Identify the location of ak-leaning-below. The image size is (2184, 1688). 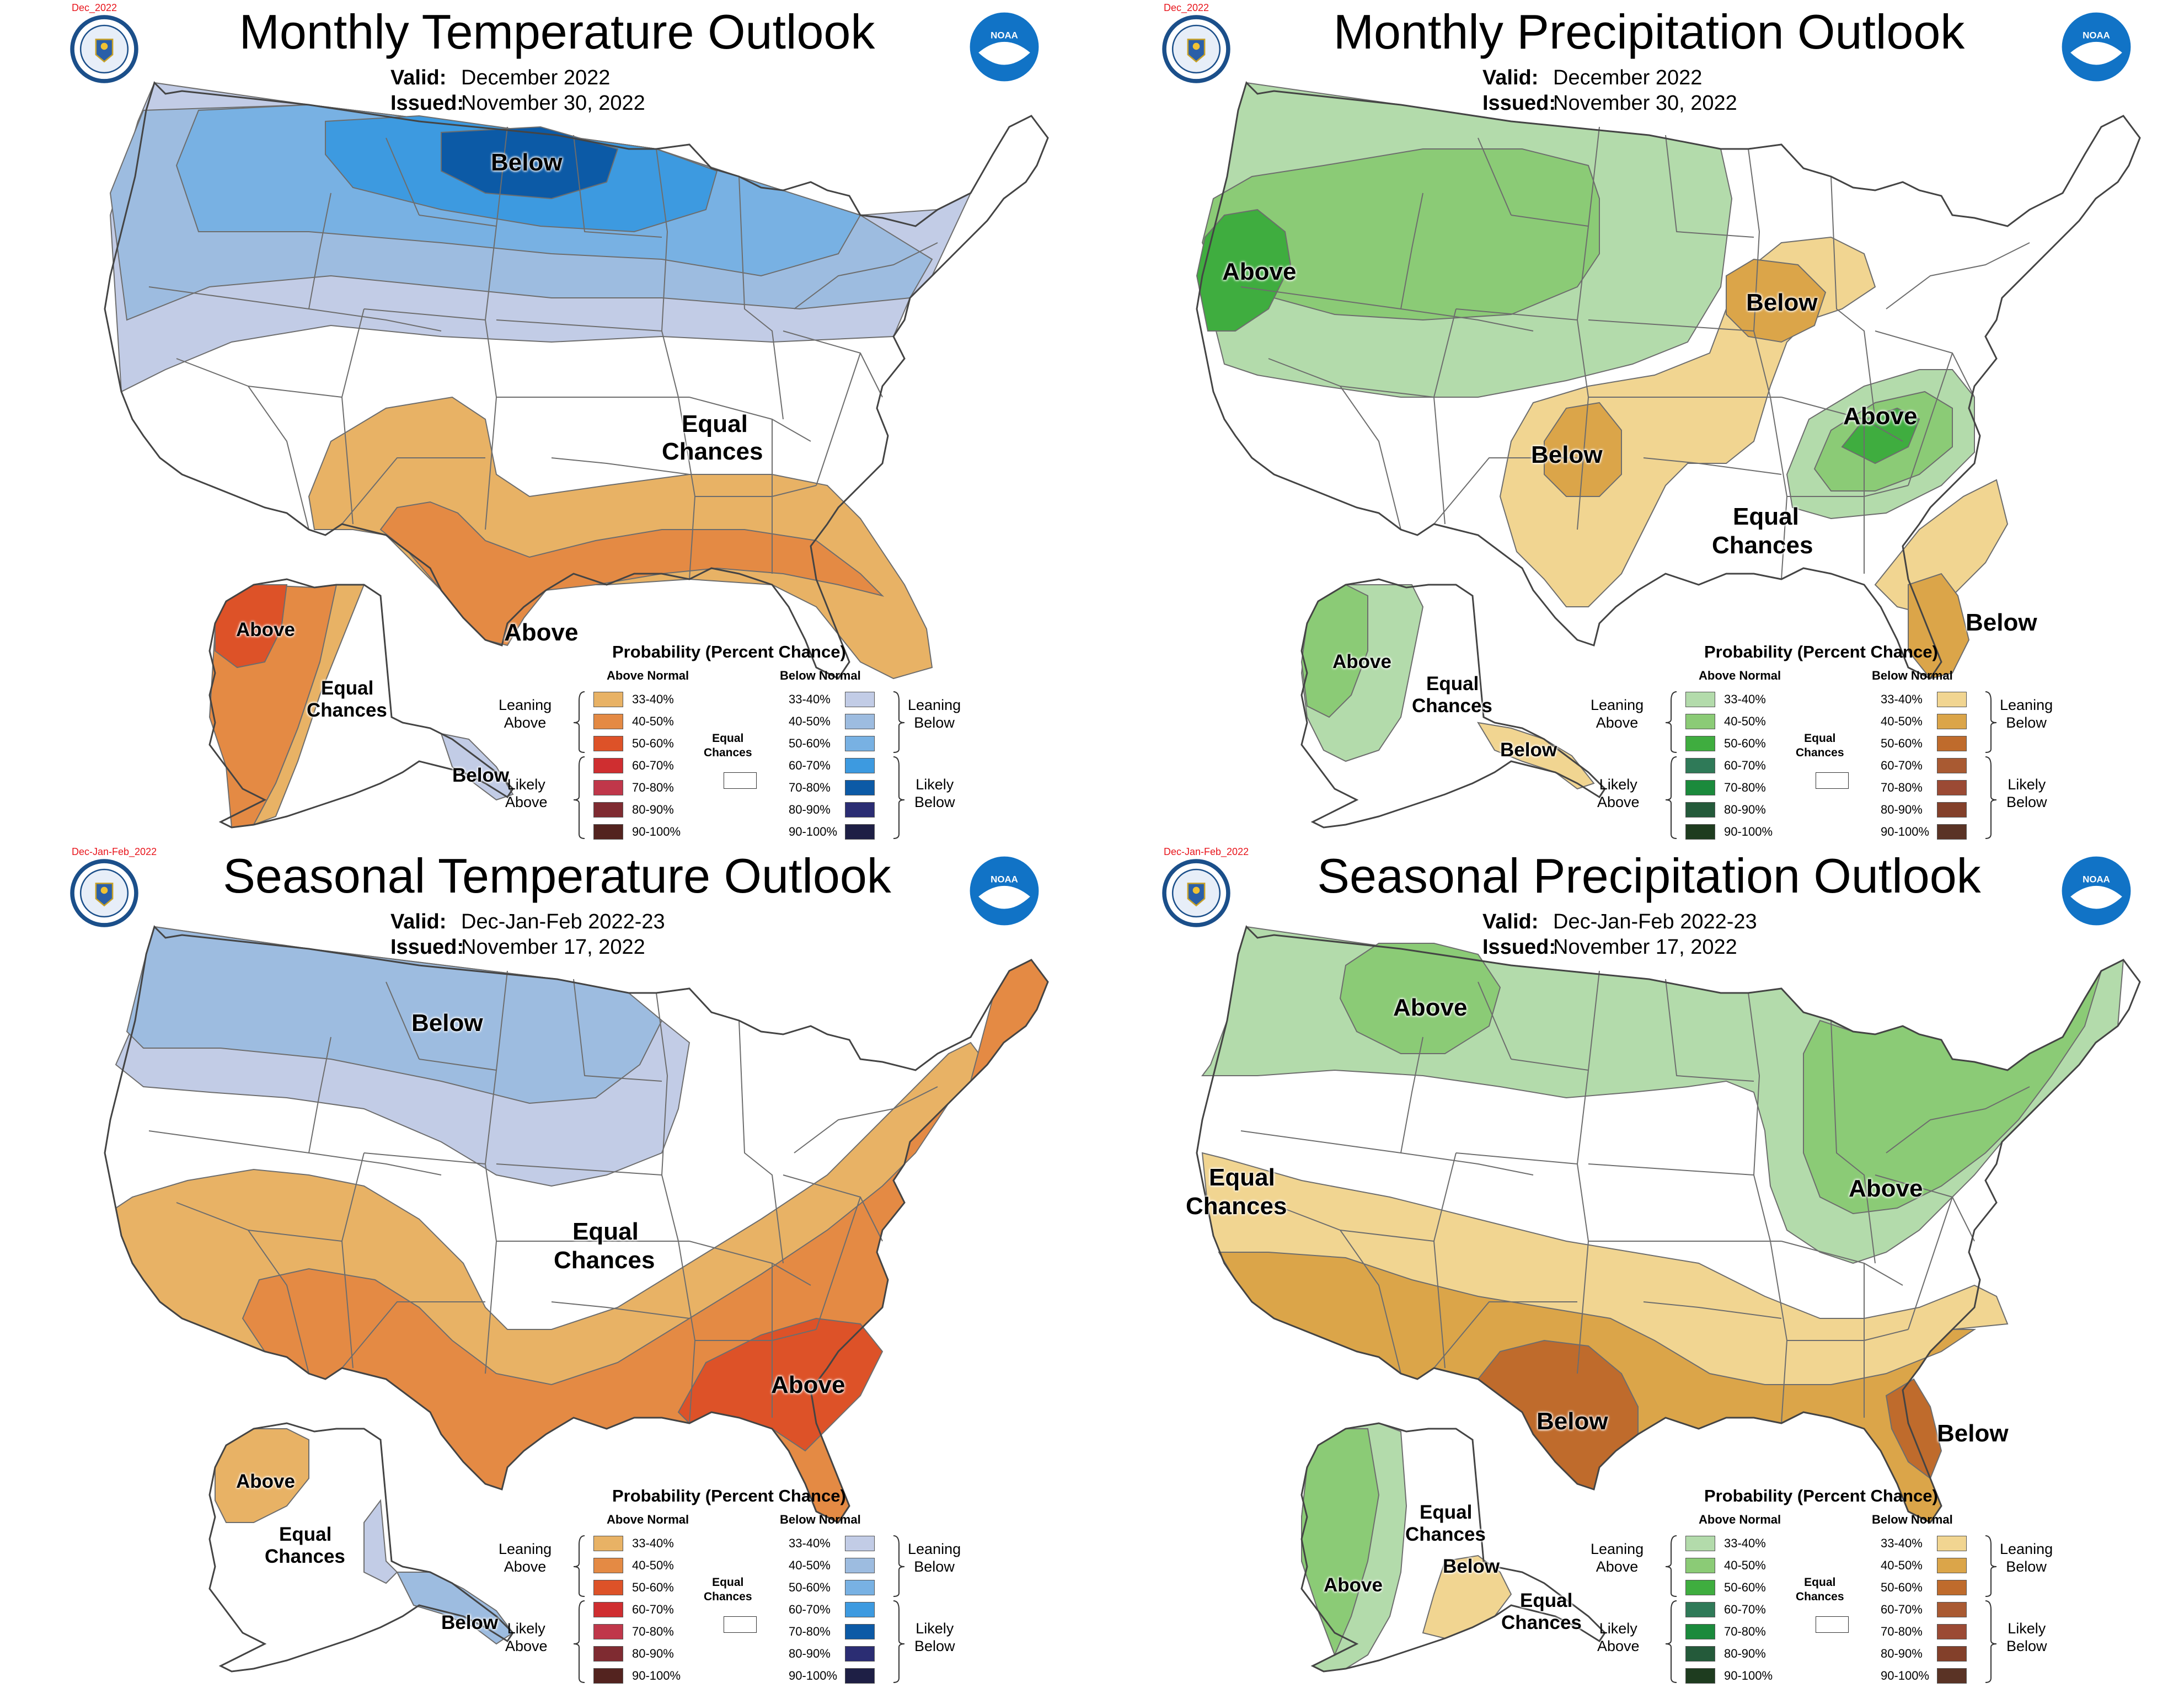
(477, 767).